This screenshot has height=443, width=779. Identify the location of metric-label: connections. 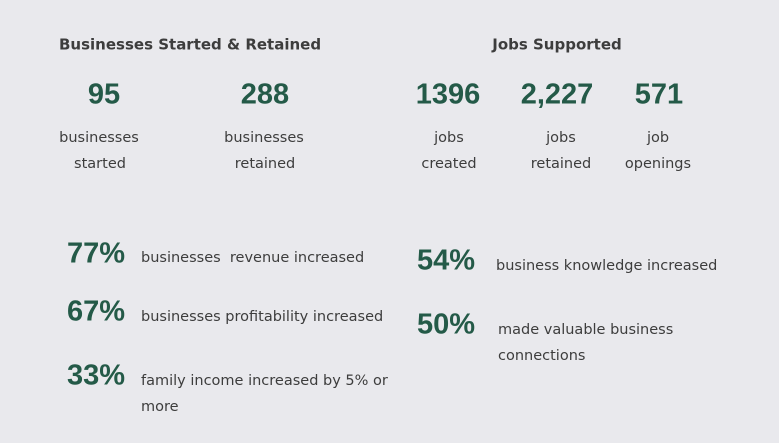
(541, 356).